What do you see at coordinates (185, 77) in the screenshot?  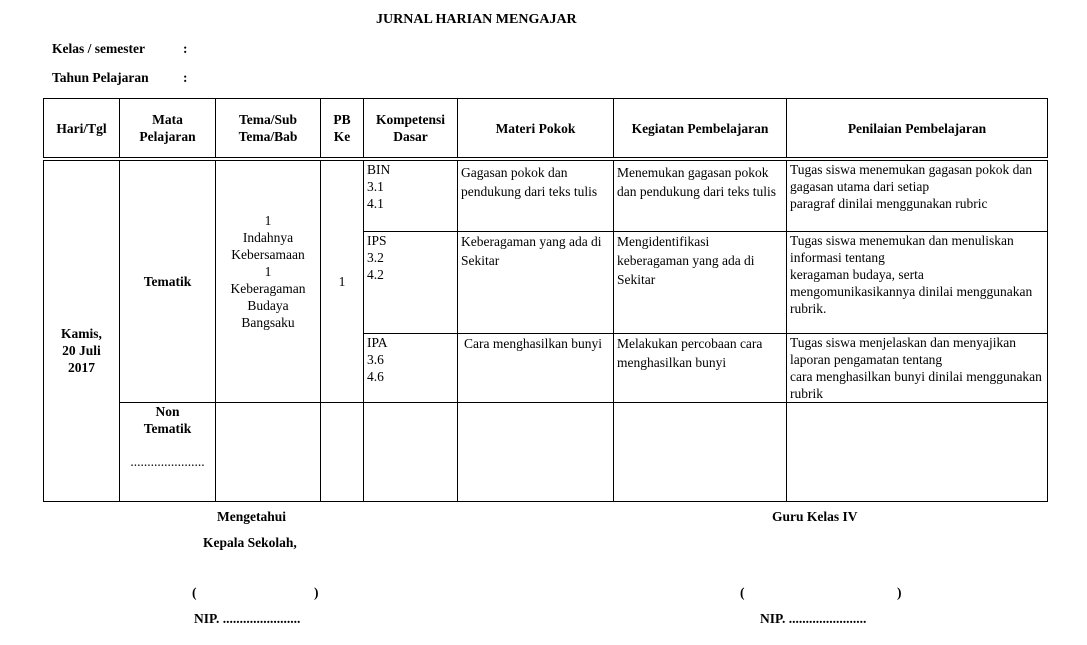 I see `tahun-colon: :` at bounding box center [185, 77].